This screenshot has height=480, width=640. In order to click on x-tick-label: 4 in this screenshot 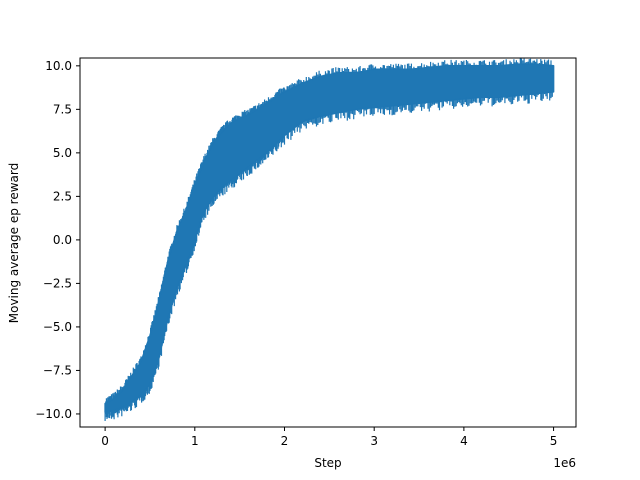, I will do `click(464, 441)`.